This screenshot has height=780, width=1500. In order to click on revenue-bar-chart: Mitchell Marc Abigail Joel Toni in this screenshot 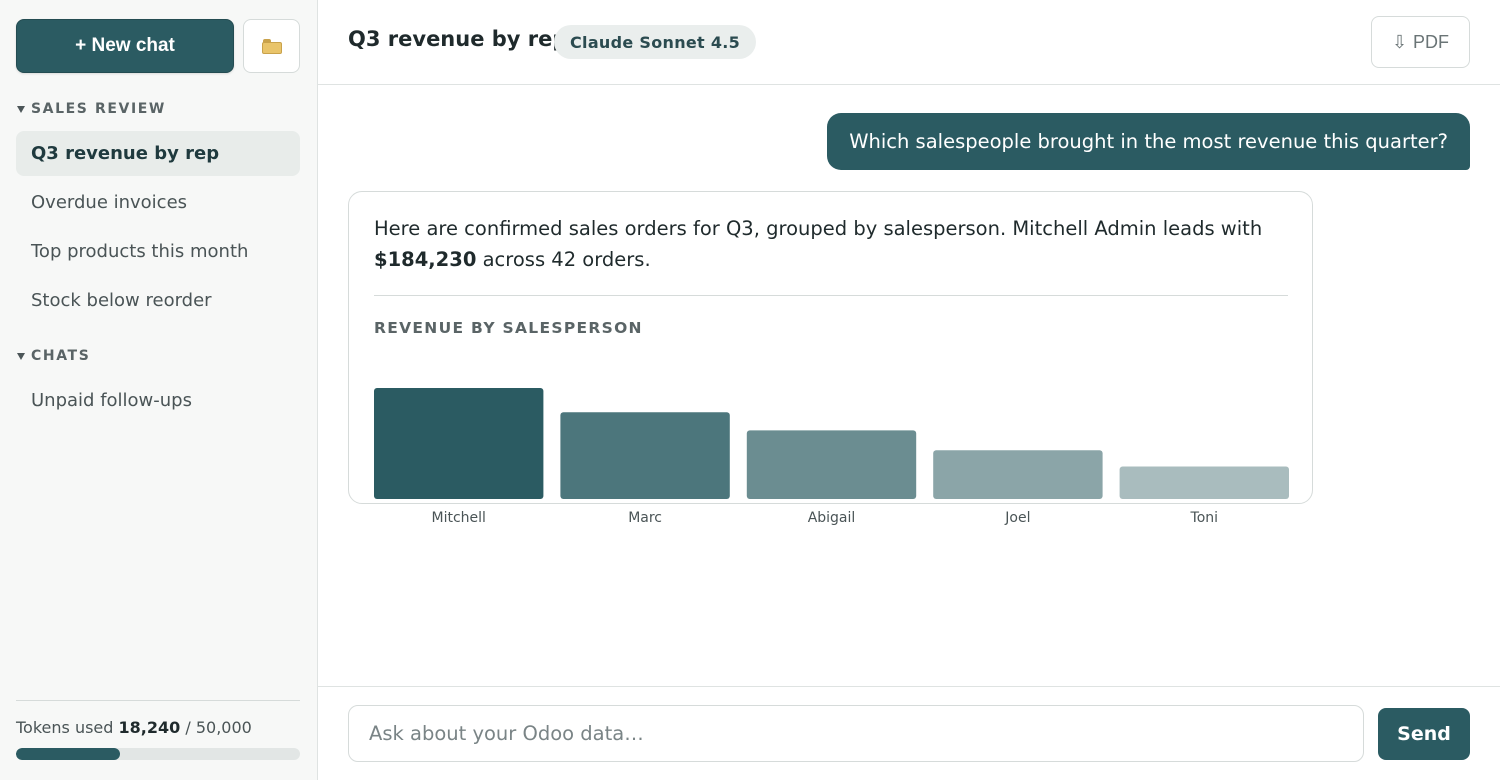, I will do `click(831, 457)`.